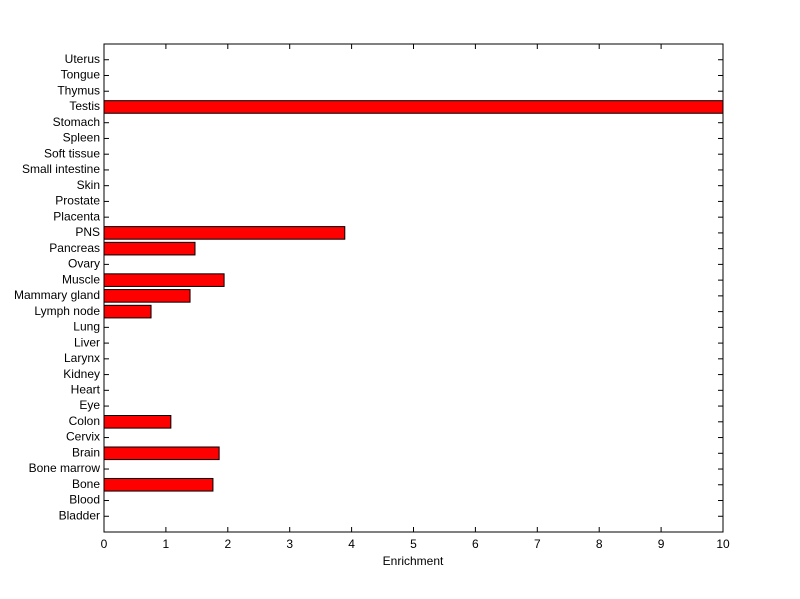 The image size is (800, 599). Describe the element at coordinates (81, 75) in the screenshot. I see `y-tick-label: Tongue` at that location.